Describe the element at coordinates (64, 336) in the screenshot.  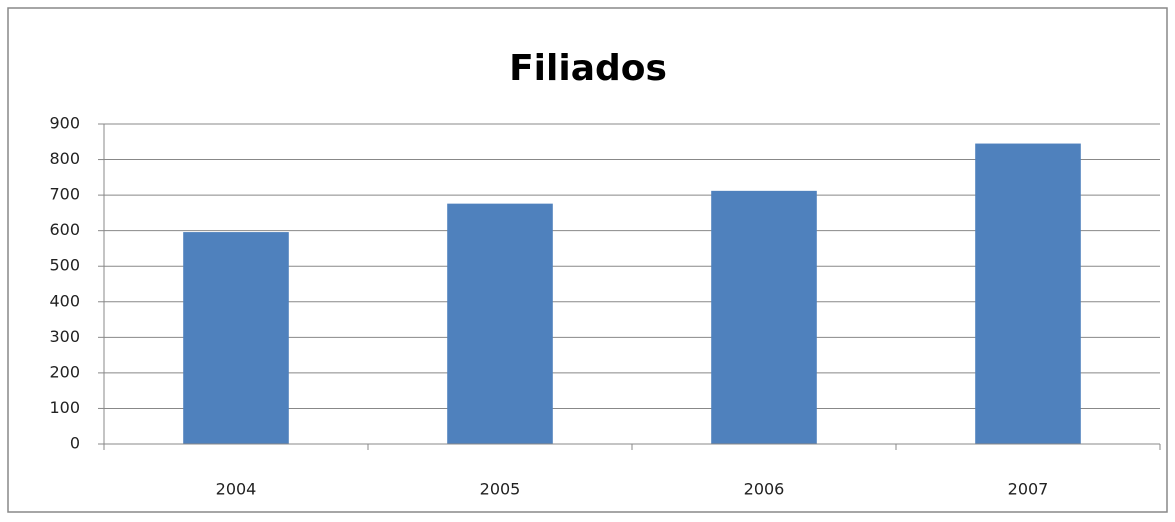
I see `y-tick-label: 300` at that location.